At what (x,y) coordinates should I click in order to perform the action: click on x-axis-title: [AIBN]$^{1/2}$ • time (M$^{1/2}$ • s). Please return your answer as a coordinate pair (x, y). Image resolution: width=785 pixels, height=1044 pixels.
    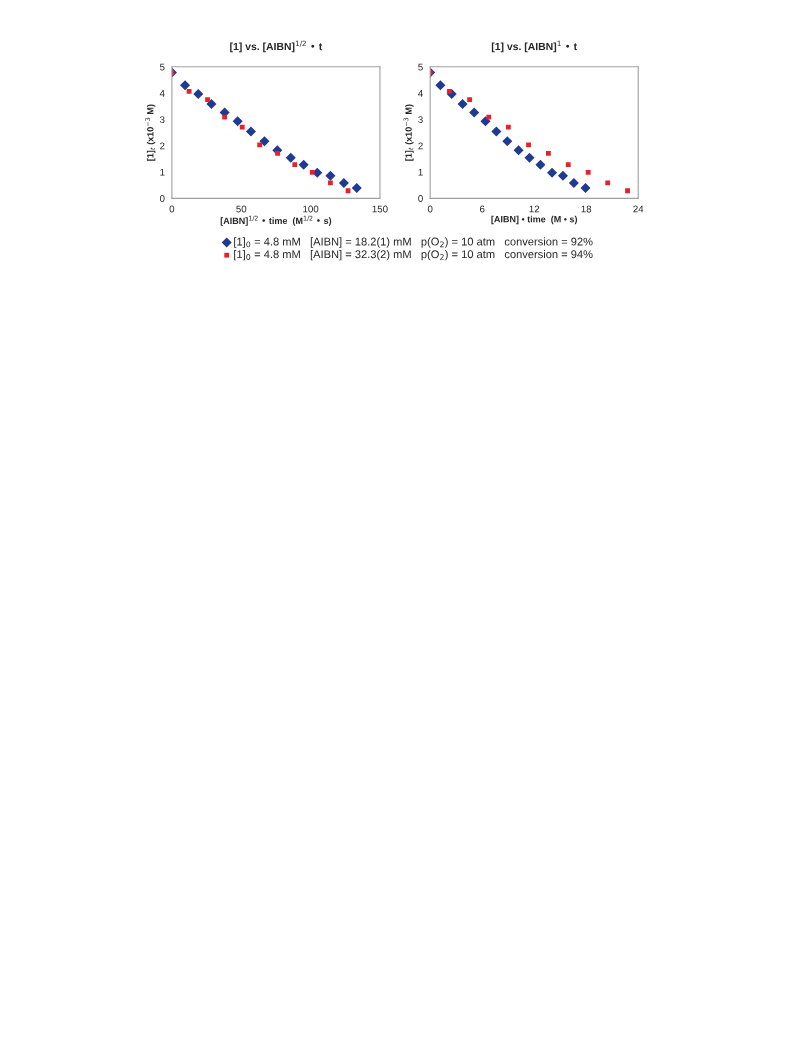
    Looking at the image, I should click on (276, 220).